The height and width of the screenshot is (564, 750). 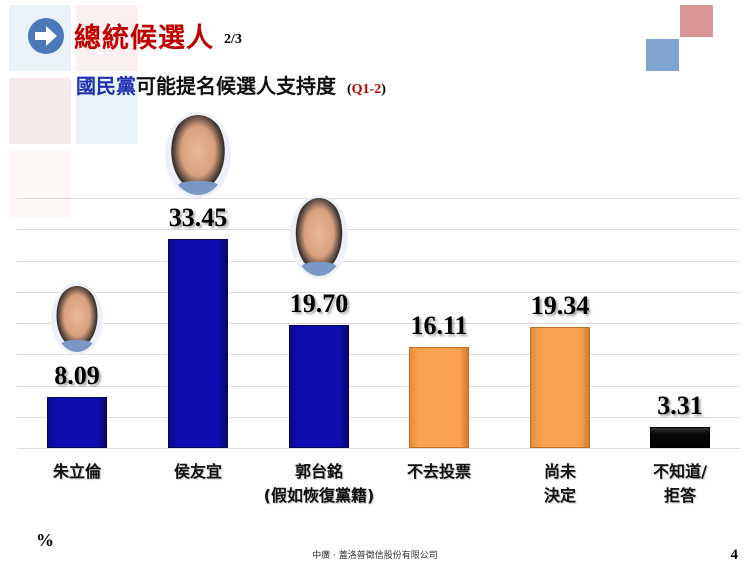 I want to click on category-label: 朱立倫, so click(x=76, y=471).